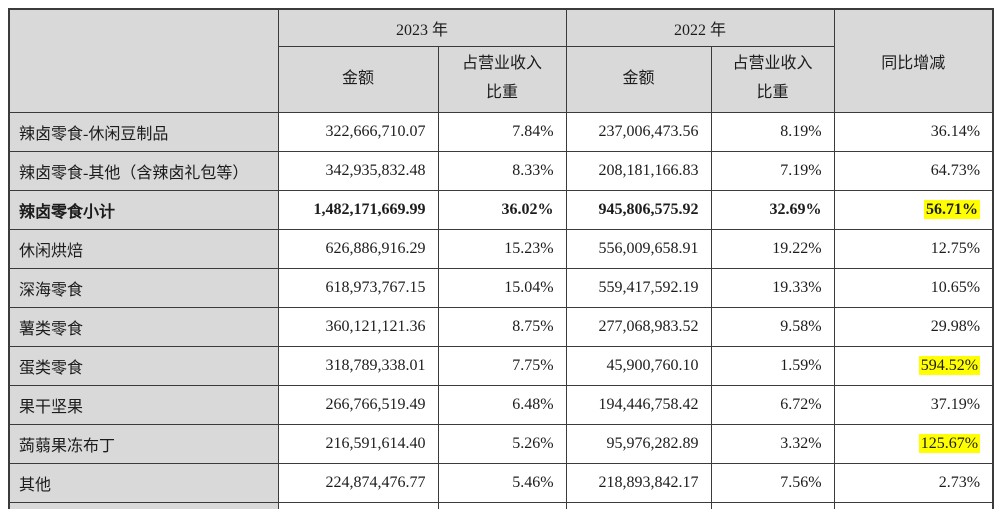 The width and height of the screenshot is (1000, 509). I want to click on cell-share-2022: 1.59%, so click(772, 365).